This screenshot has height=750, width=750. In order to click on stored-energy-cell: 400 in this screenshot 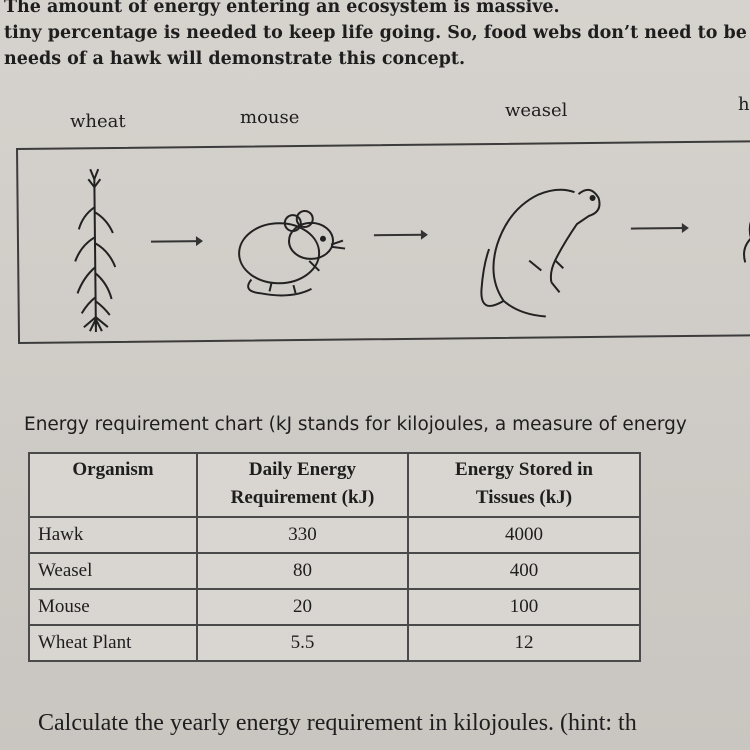, I will do `click(524, 571)`.